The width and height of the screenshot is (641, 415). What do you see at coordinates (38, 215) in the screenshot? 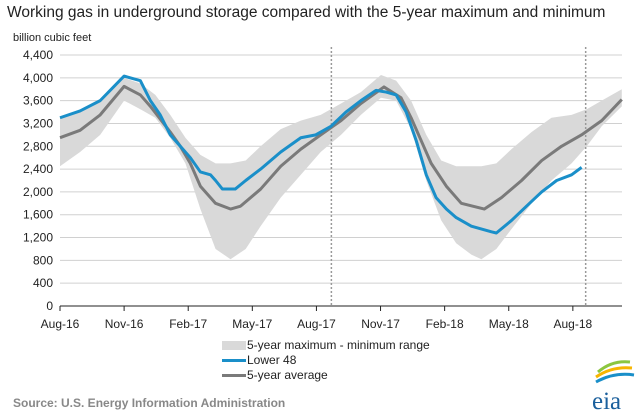
I see `y-tick-label: 1,600` at bounding box center [38, 215].